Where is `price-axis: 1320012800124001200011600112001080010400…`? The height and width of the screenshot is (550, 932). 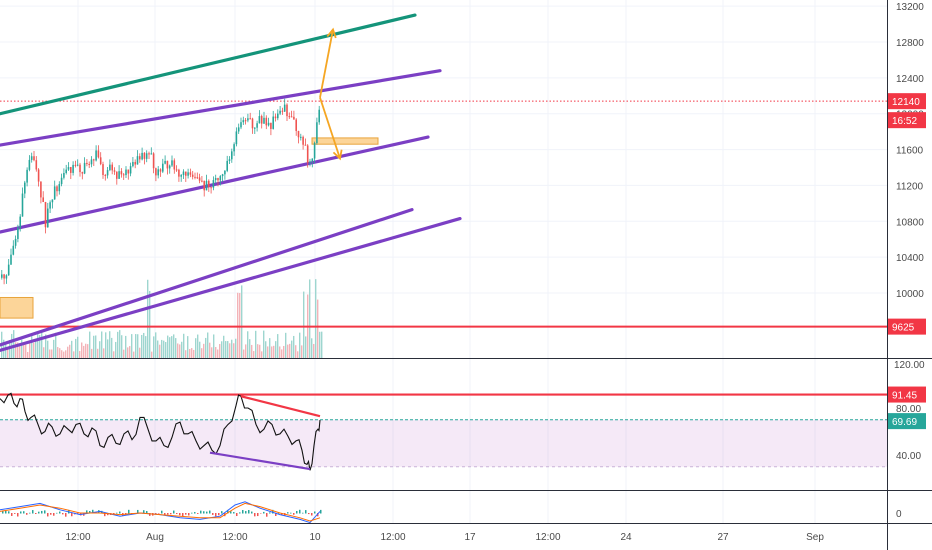
price-axis: 1320012800124001200011600112001080010400… is located at coordinates (907, 261).